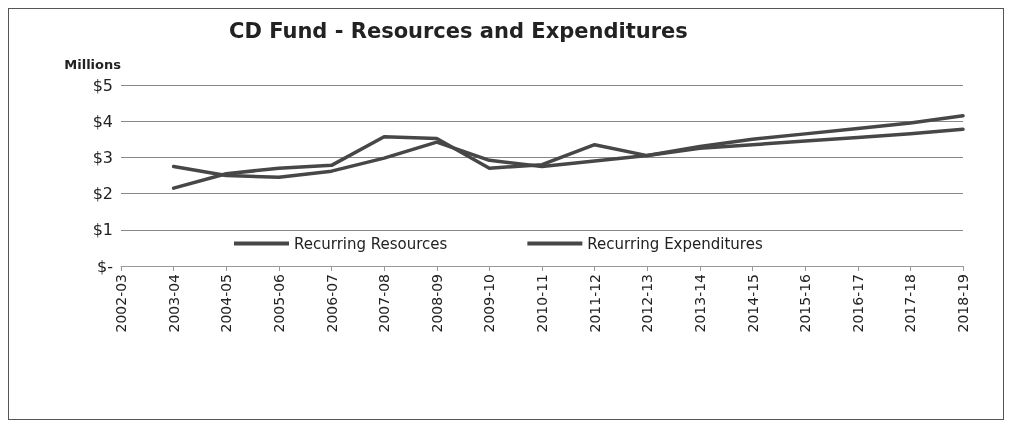 This screenshot has width=1014, height=430. I want to click on y-tick-label: $4, so click(102, 121).